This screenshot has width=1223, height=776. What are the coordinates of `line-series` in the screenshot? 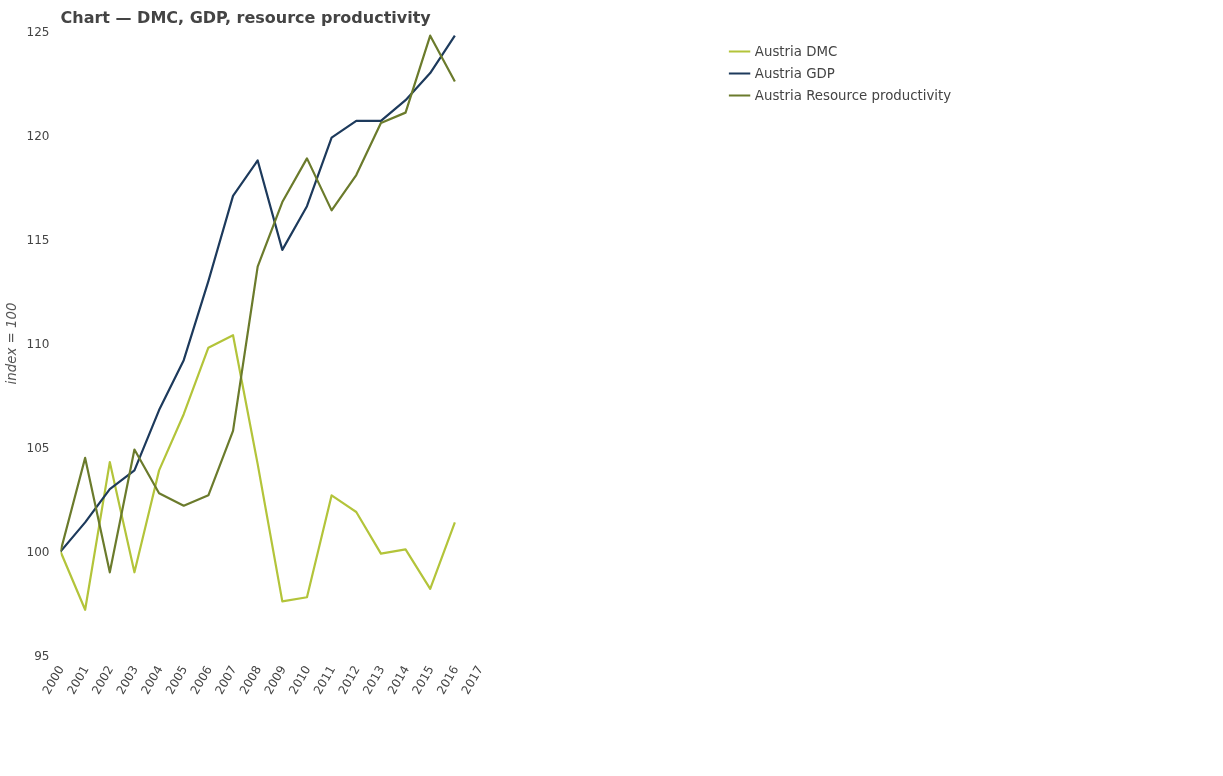 It's located at (258, 472).